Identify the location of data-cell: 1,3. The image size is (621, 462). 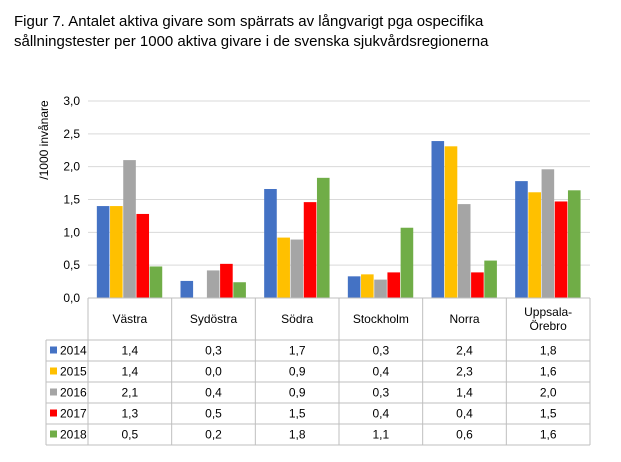
(129, 414).